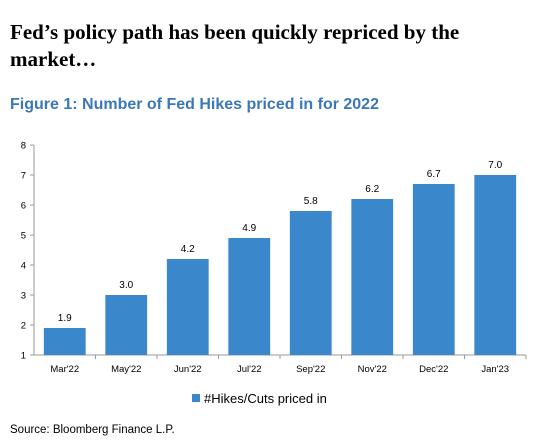 Image resolution: width=536 pixels, height=445 pixels. What do you see at coordinates (188, 369) in the screenshot?
I see `x-tick-label: Jun'22` at bounding box center [188, 369].